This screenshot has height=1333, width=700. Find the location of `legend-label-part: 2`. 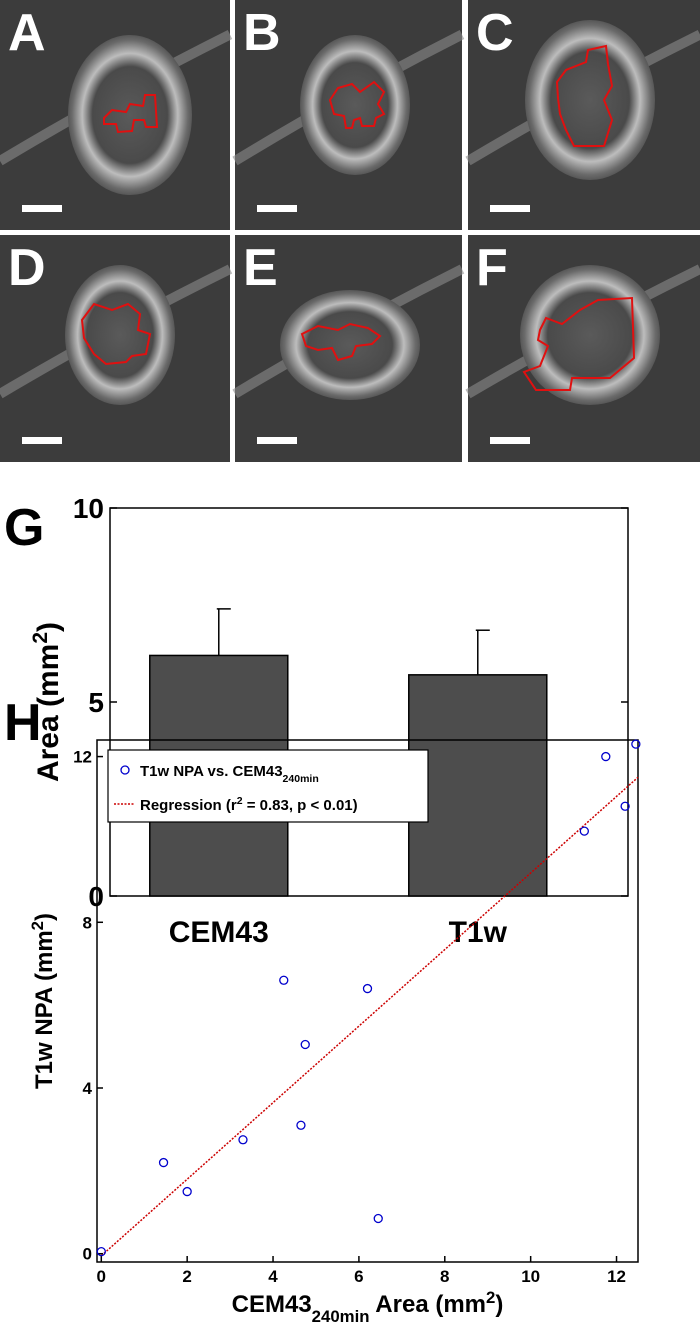

legend-label-part: 2 is located at coordinates (240, 801).